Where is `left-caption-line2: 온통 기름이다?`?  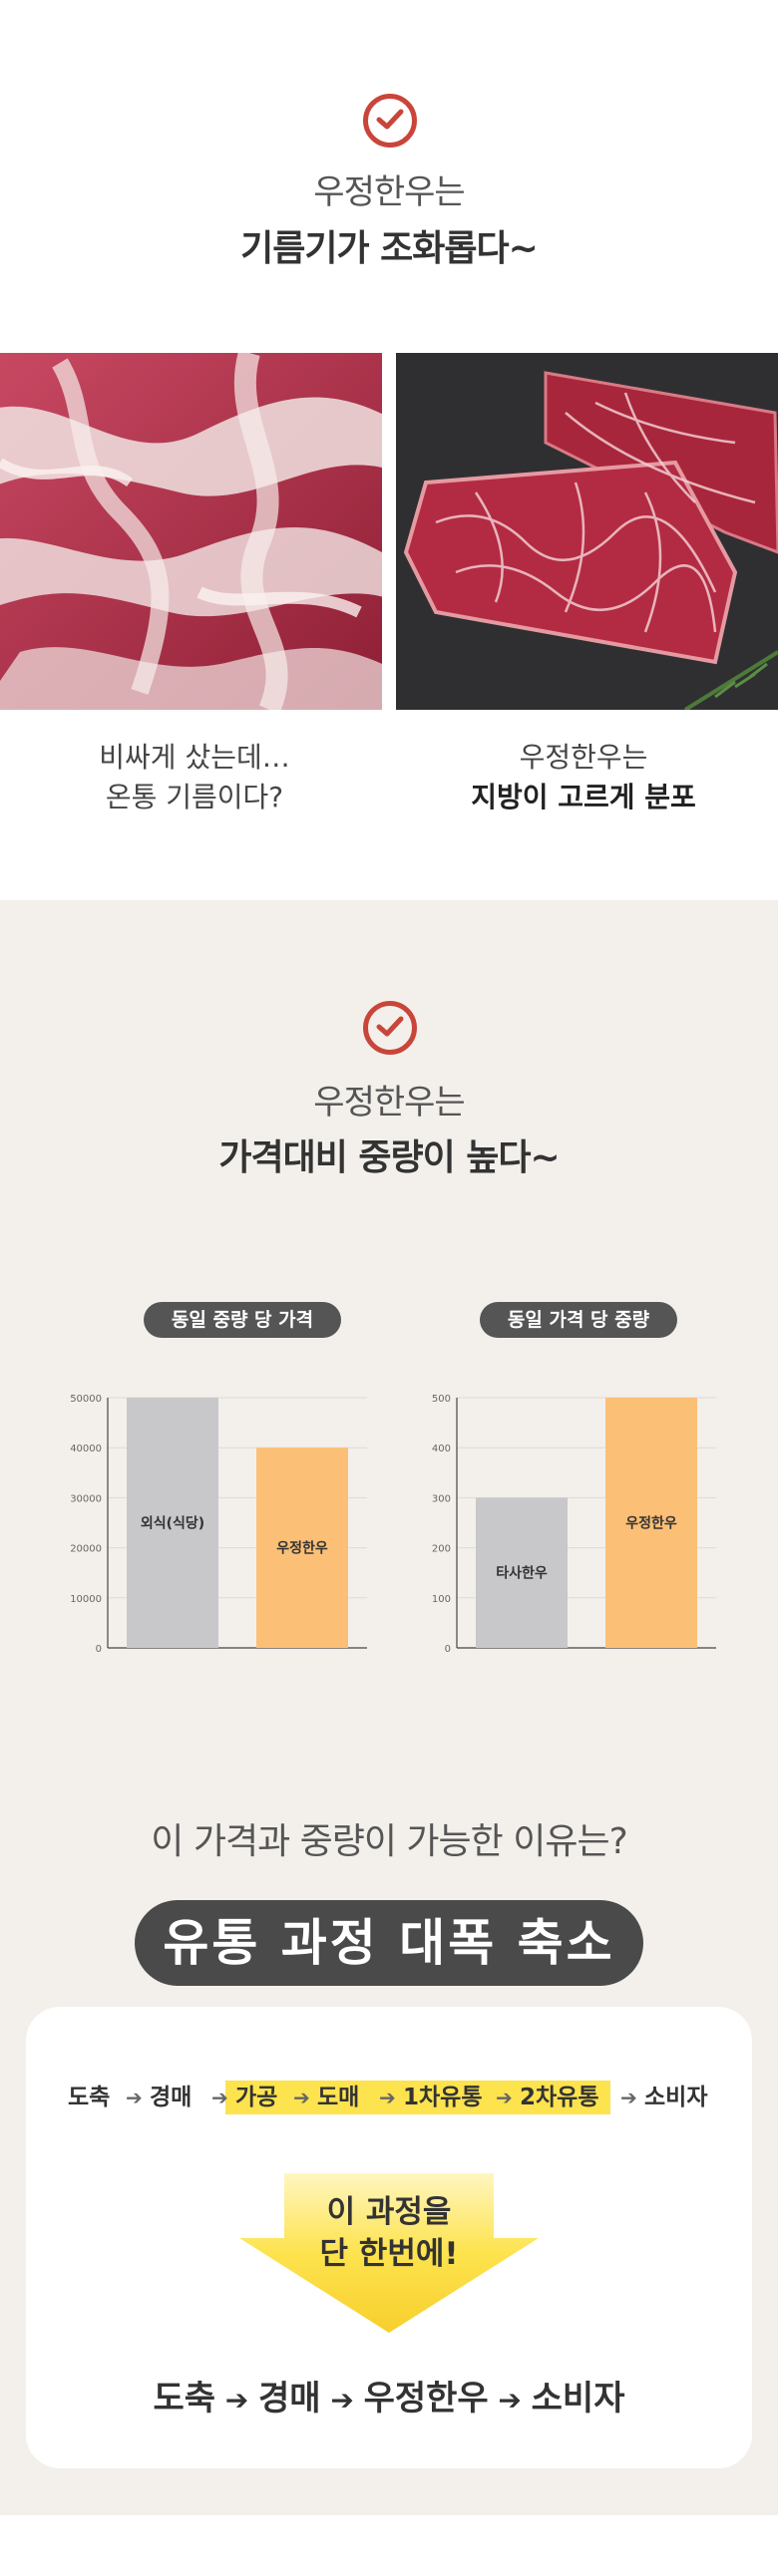
left-caption-line2: 온통 기름이다? is located at coordinates (194, 797).